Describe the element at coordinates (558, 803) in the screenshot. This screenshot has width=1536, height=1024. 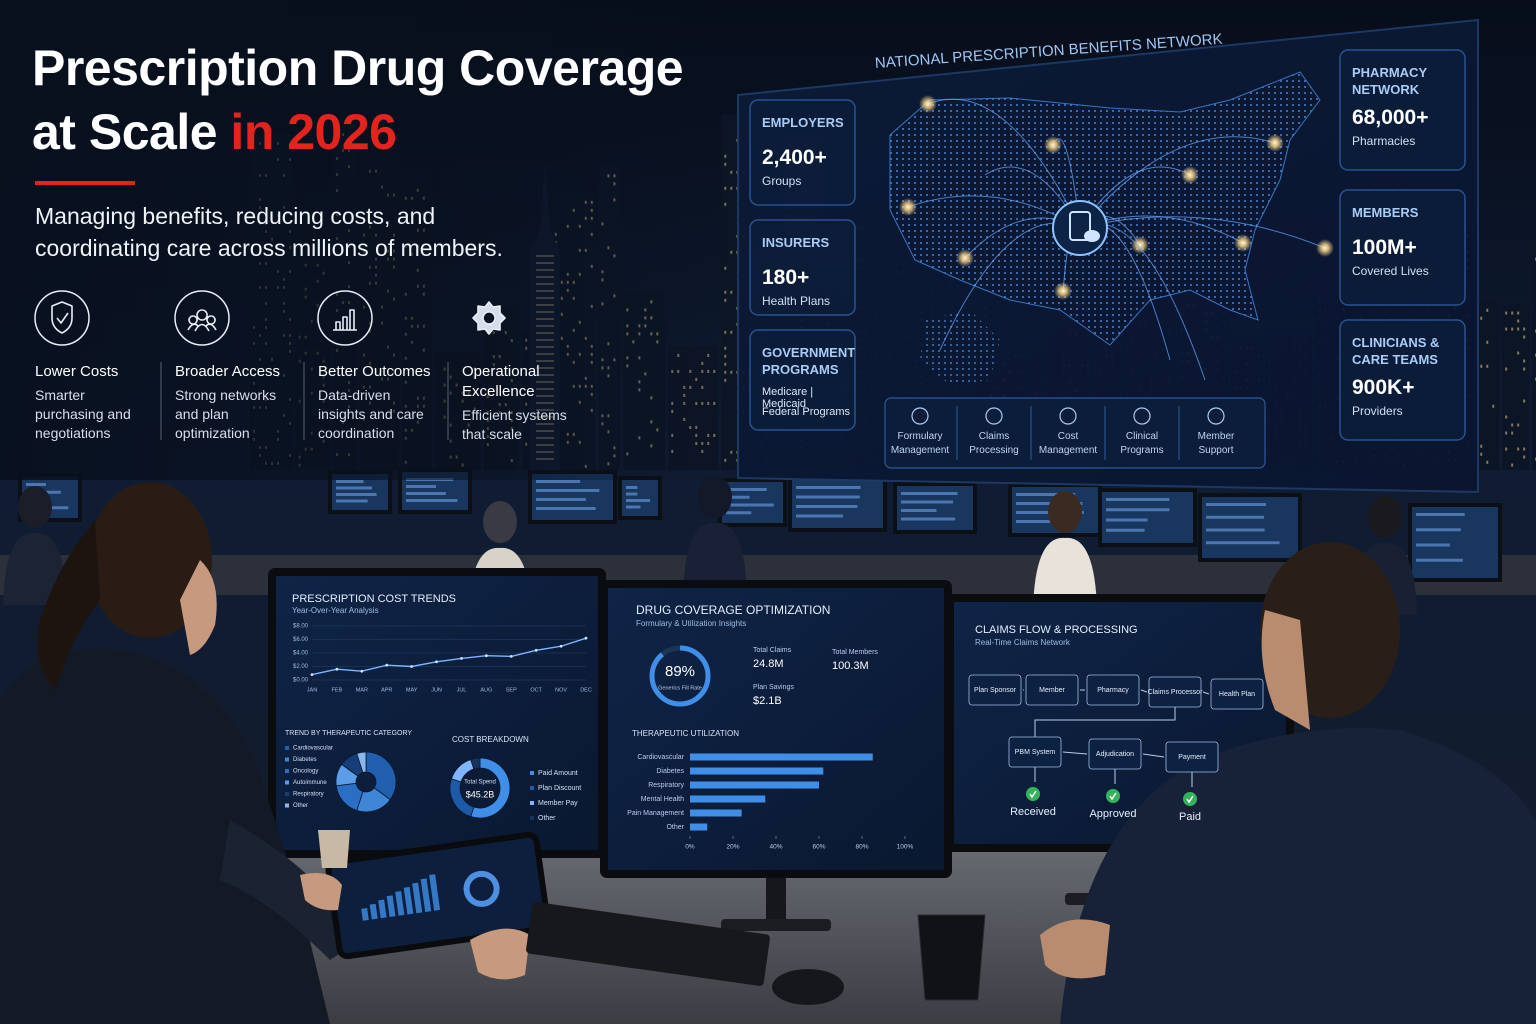
I see `legend-label: Member Pay` at that location.